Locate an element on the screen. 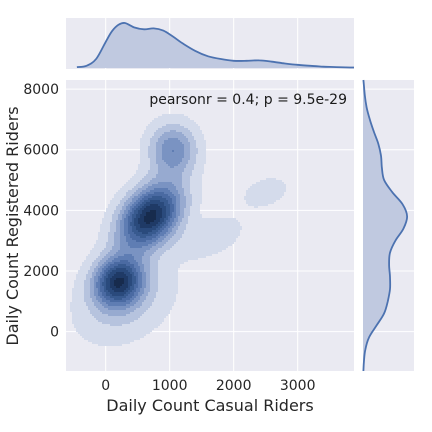 This screenshot has height=432, width=432. y-tick-labels: 0 2000 4000 6000 8000 is located at coordinates (41, 211).